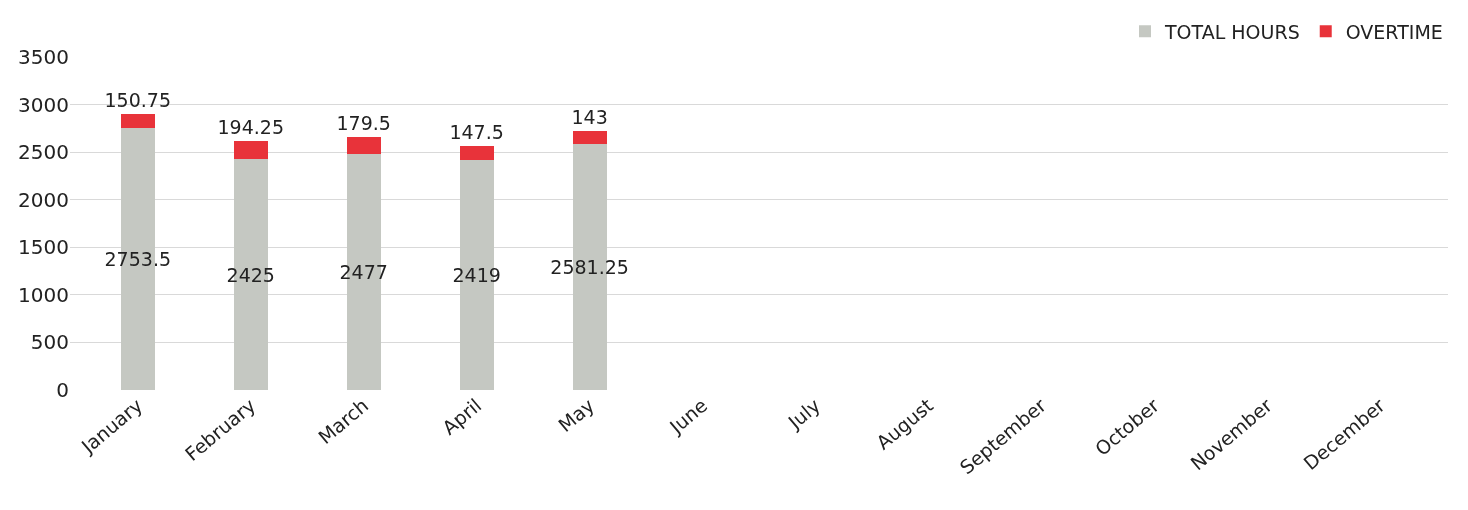 The width and height of the screenshot is (1468, 510). I want to click on x-tick-label: May, so click(576, 415).